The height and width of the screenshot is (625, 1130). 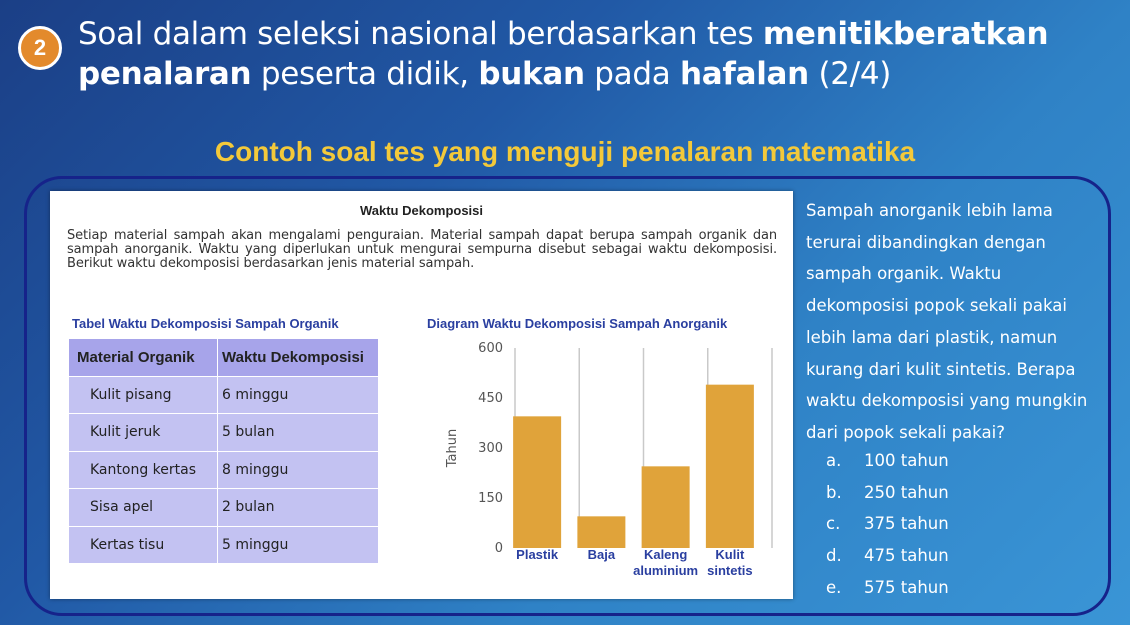 I want to click on answer-option-a: a. 100 tahun, so click(x=956, y=461).